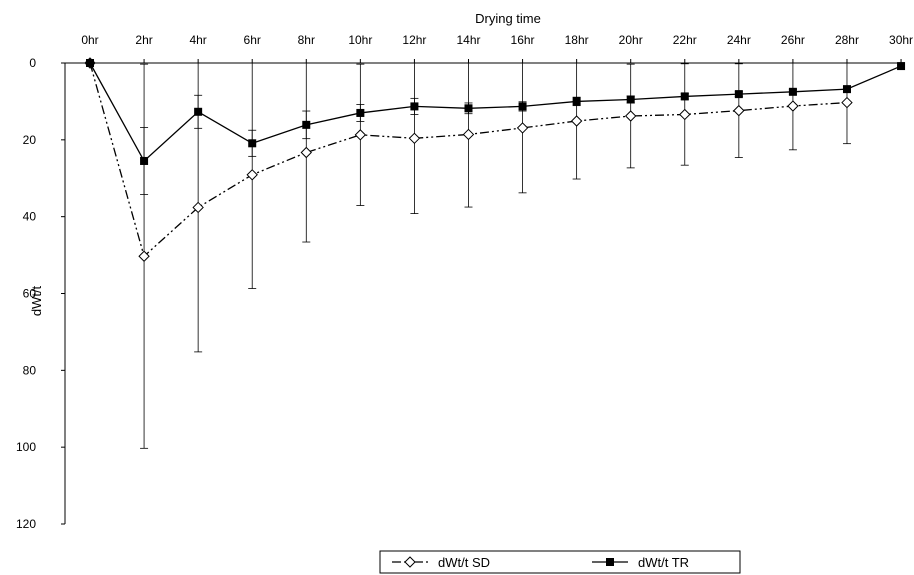  I want to click on y-tick-label: 100, so click(26, 447).